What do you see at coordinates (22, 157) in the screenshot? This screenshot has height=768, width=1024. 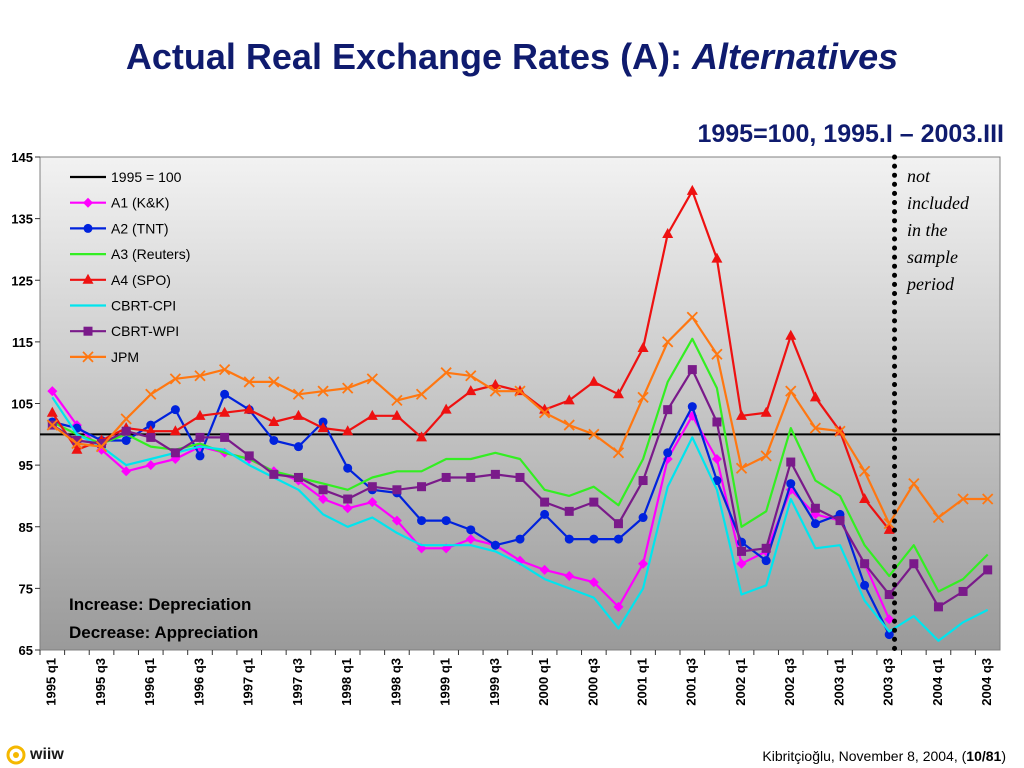 I see `y-tick-label: 145` at bounding box center [22, 157].